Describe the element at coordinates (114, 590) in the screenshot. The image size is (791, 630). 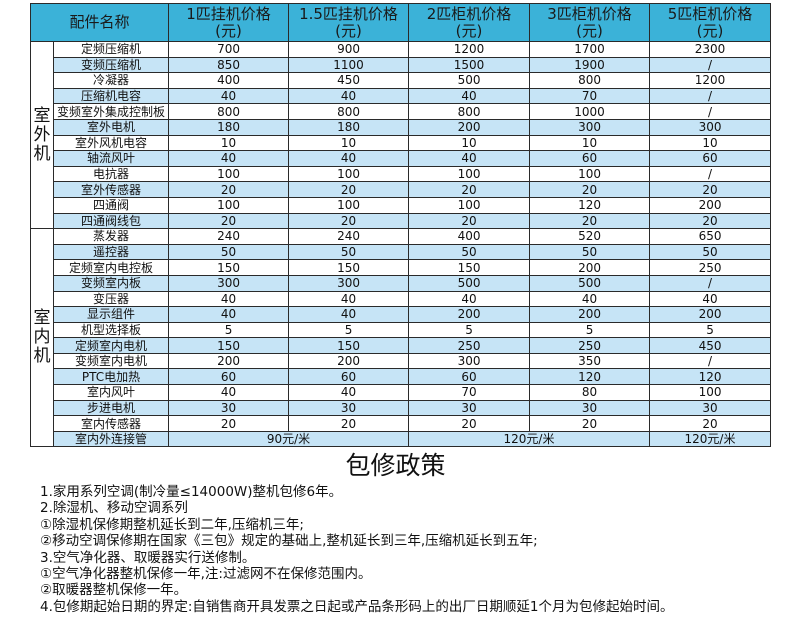
I see `policy-line: ②取暖器整机保修一年。` at that location.